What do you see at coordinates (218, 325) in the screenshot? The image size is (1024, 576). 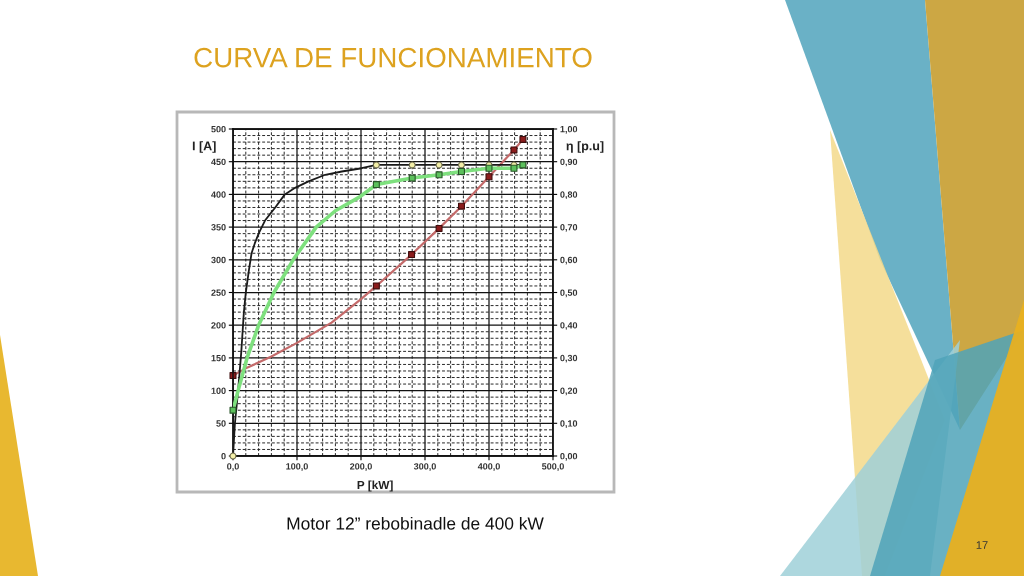 I see `y-tick-label: 200` at bounding box center [218, 325].